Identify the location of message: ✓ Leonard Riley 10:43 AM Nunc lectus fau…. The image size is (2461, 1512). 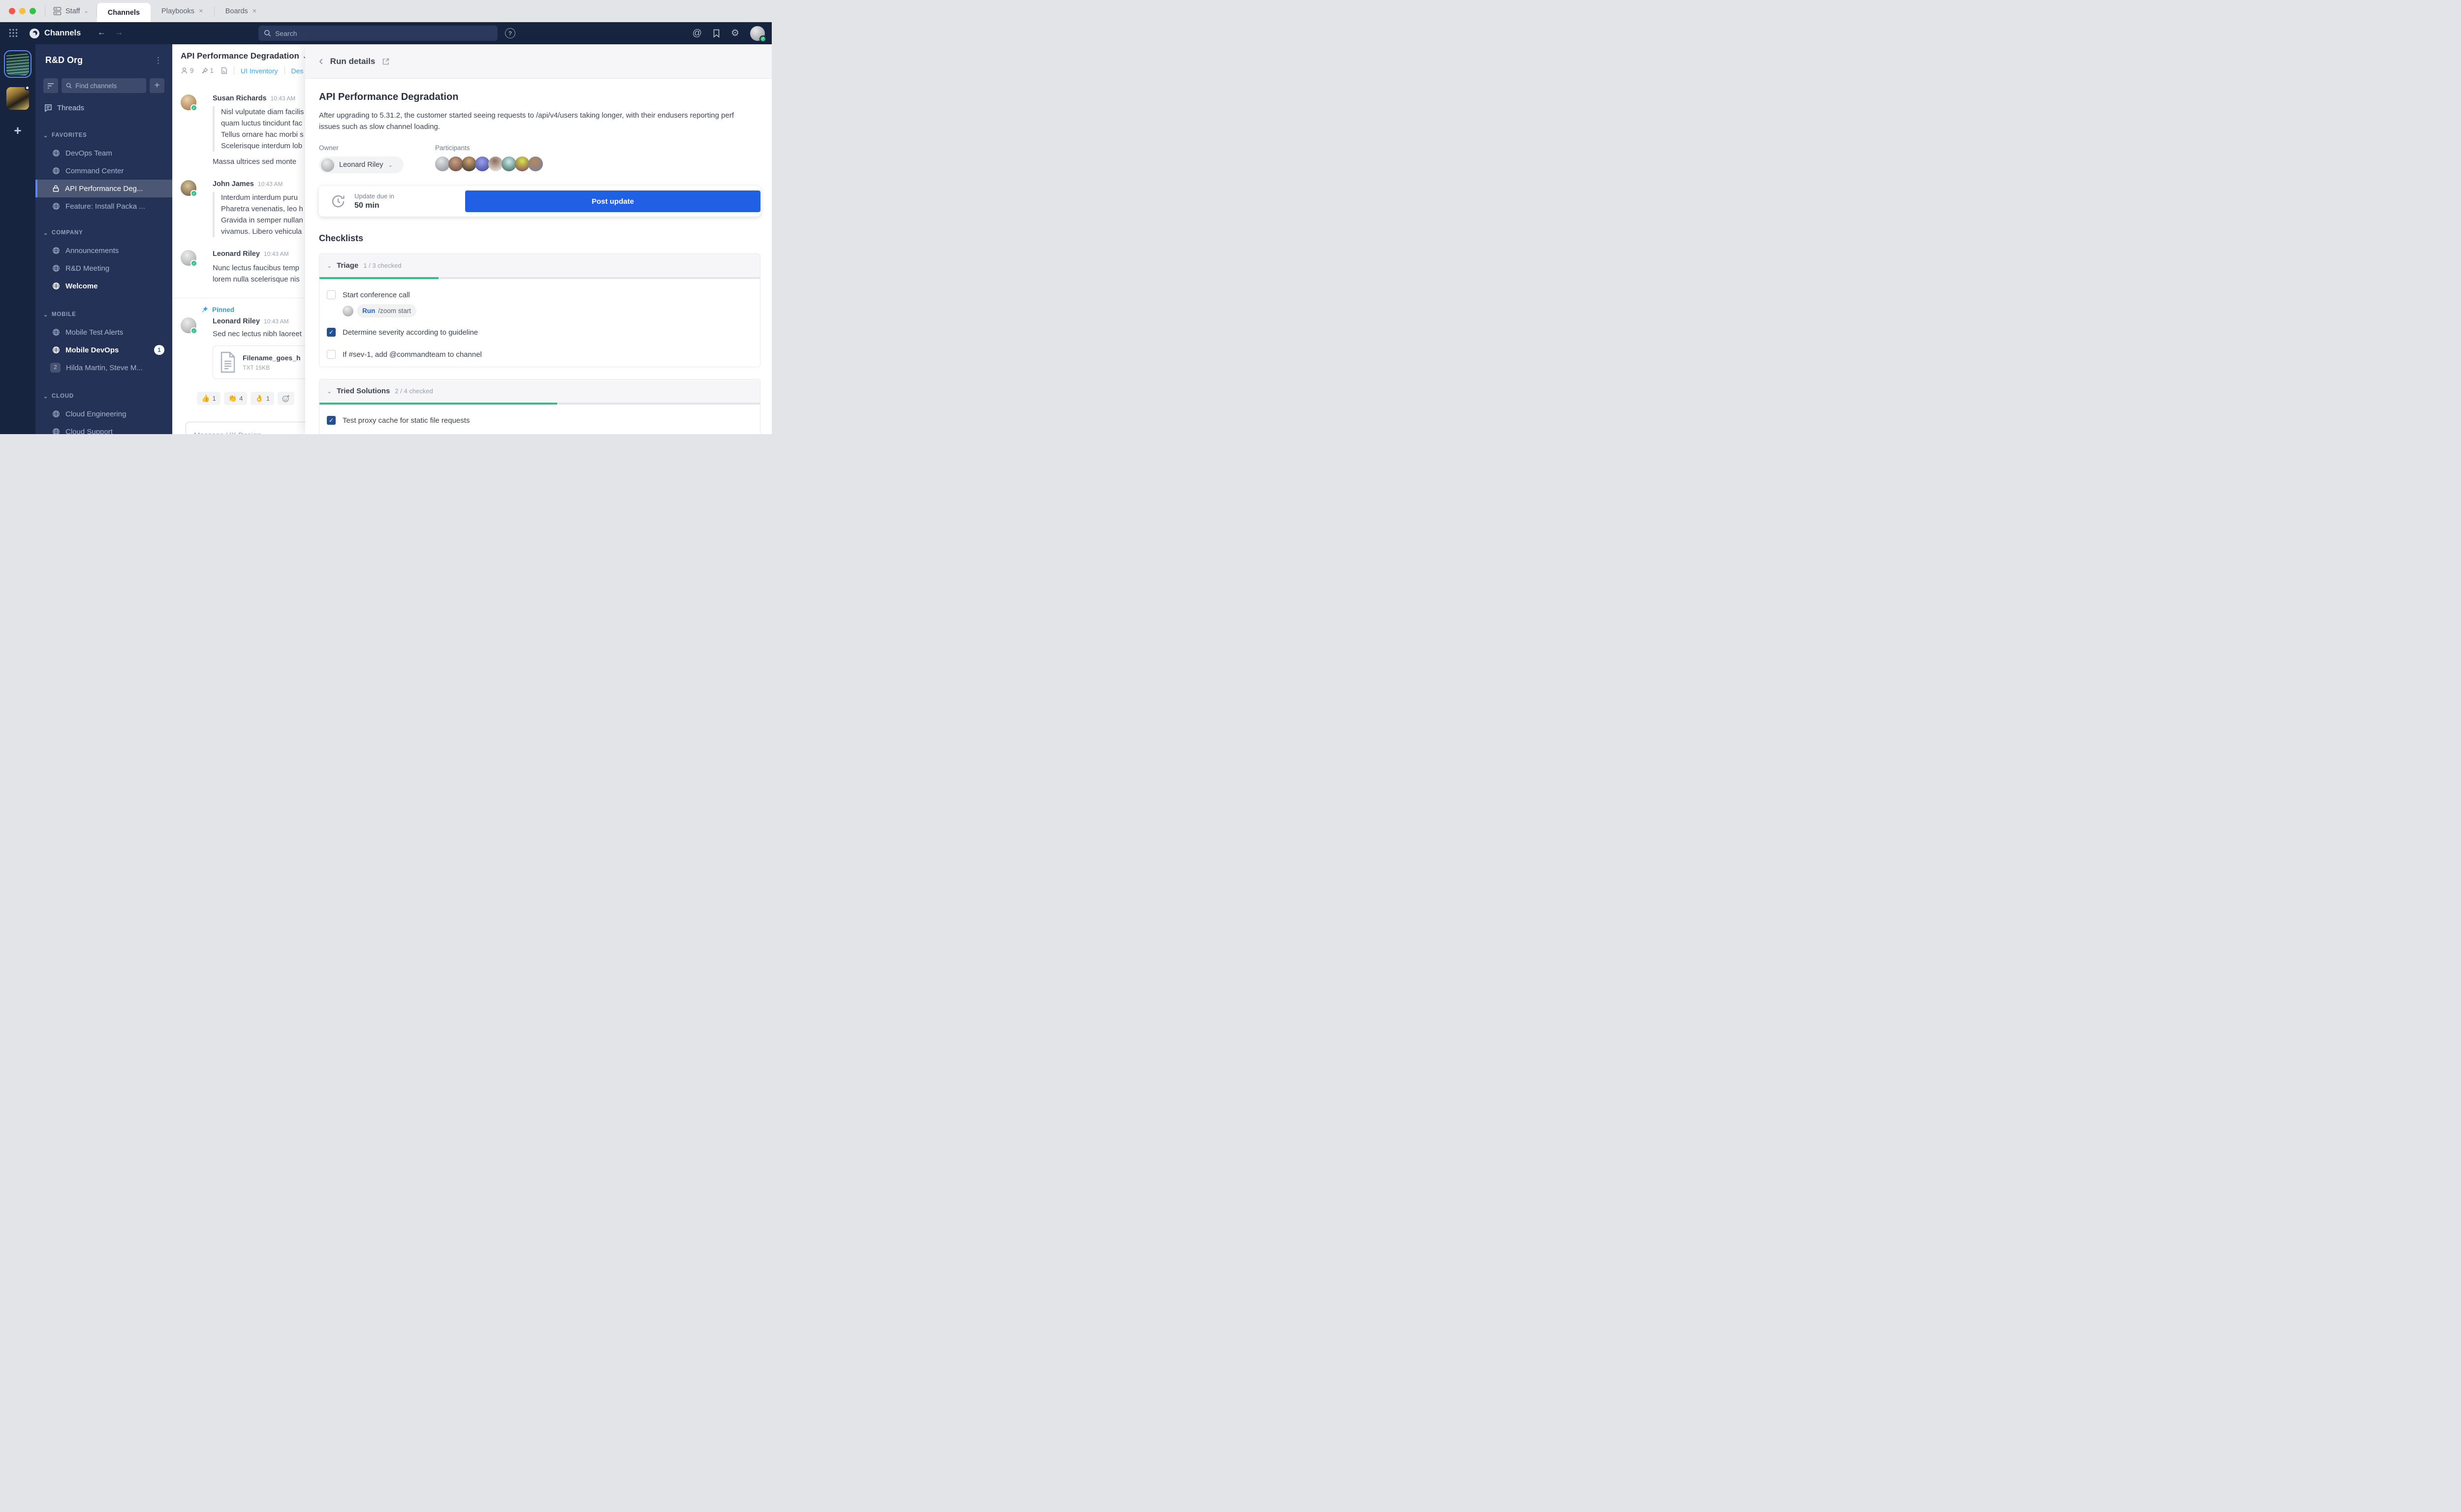
(238, 267).